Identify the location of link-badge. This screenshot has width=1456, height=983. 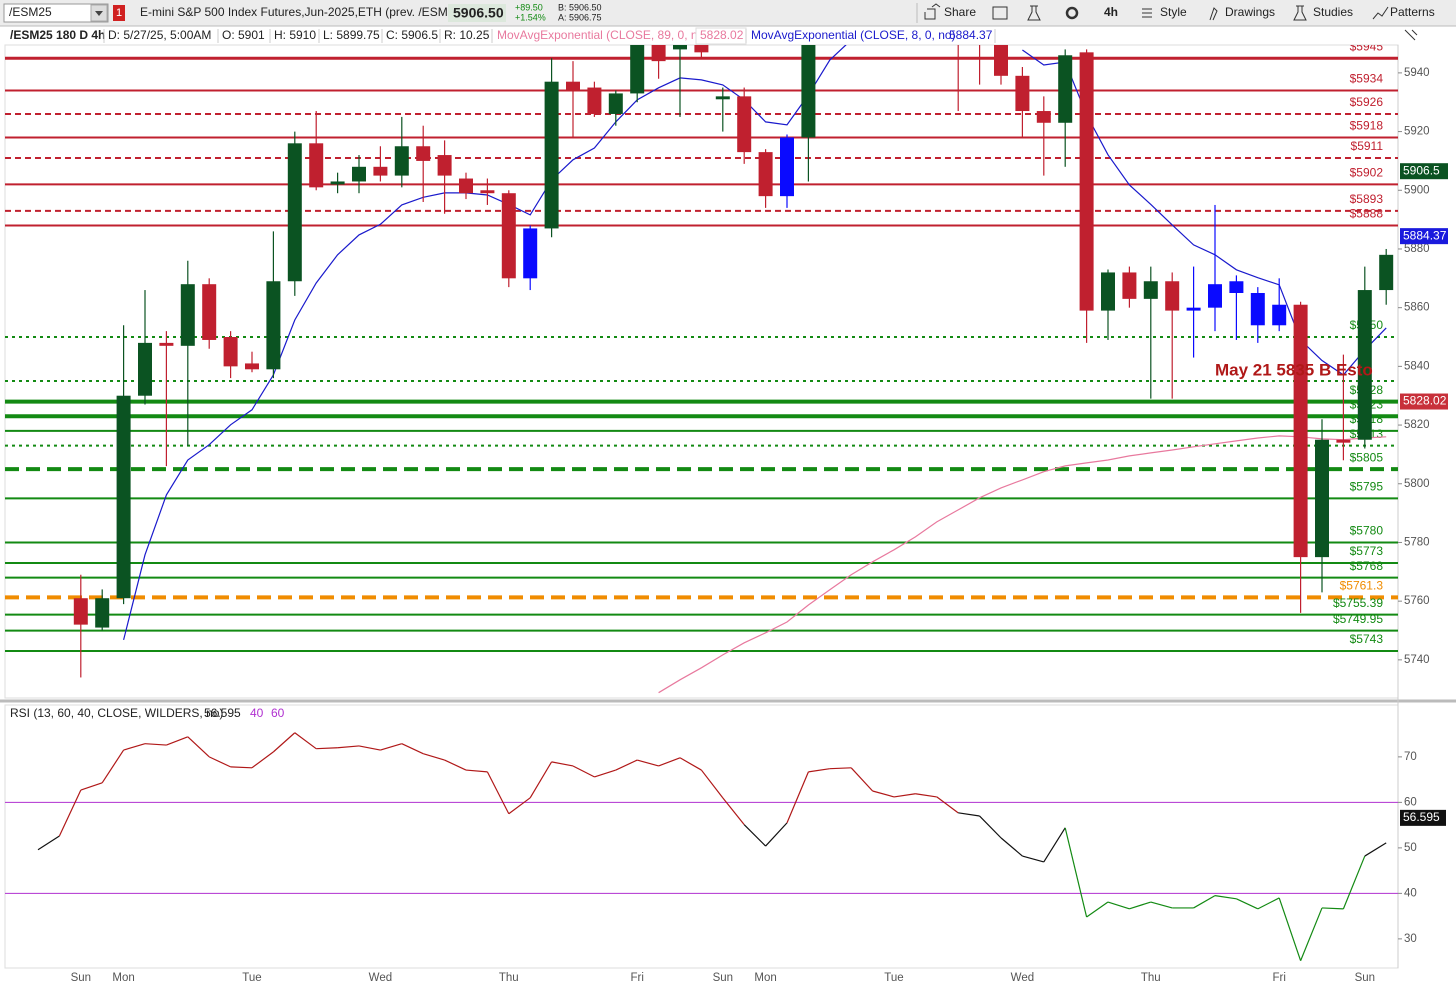
(119, 13).